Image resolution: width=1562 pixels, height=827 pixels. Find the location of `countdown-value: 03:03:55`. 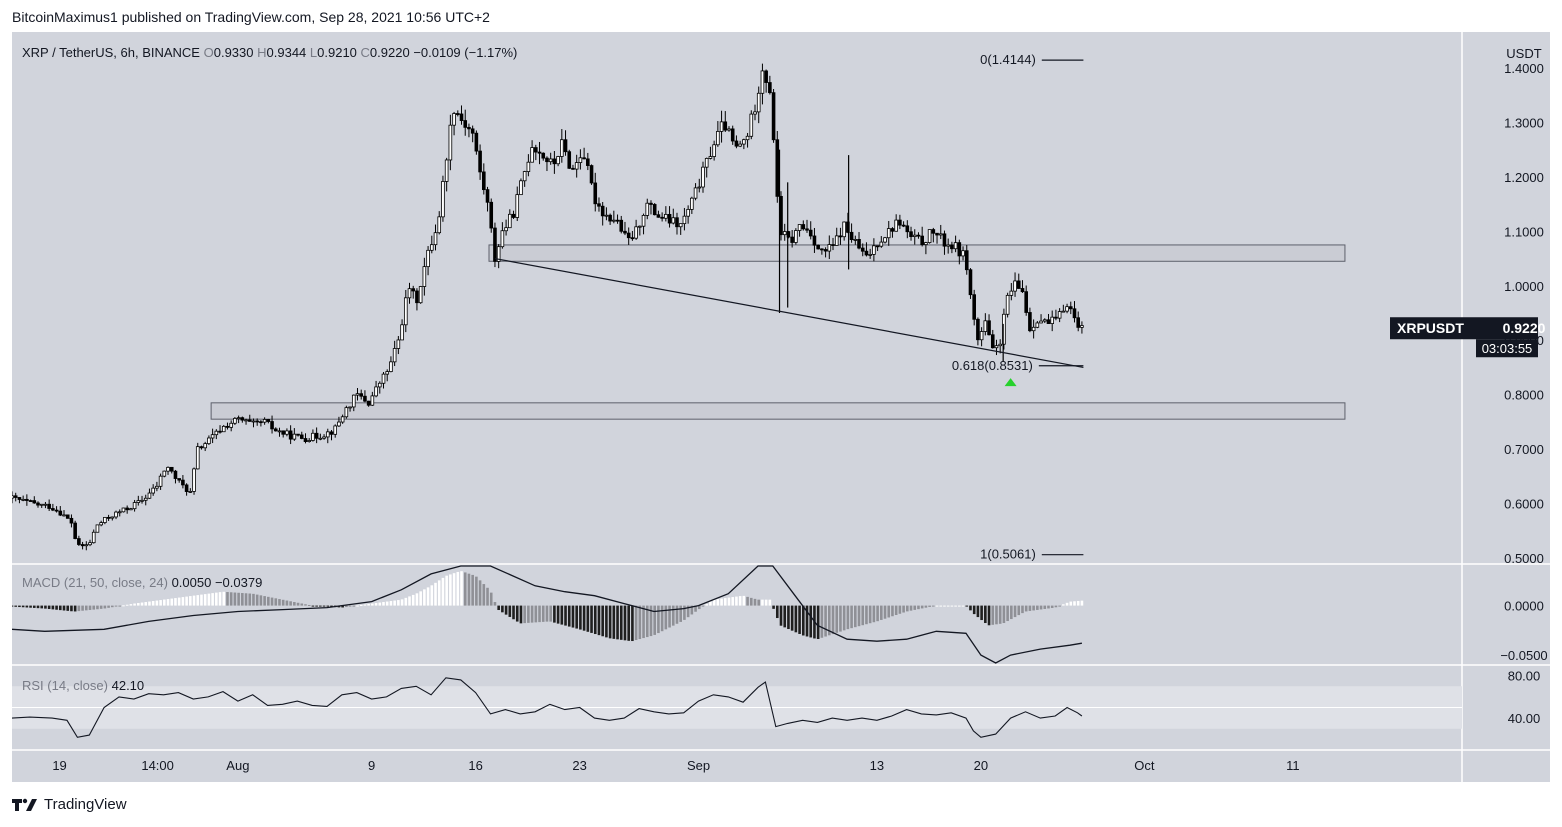

countdown-value: 03:03:55 is located at coordinates (1507, 348).